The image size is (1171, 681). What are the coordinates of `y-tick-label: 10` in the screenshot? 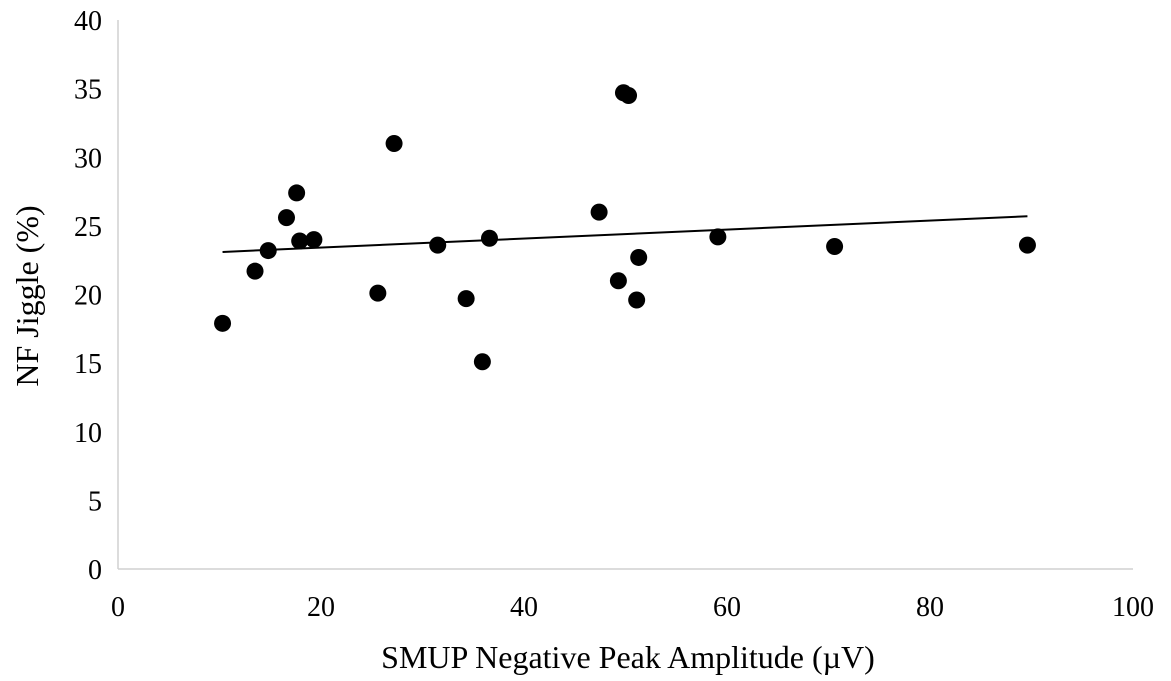 It's located at (88, 433).